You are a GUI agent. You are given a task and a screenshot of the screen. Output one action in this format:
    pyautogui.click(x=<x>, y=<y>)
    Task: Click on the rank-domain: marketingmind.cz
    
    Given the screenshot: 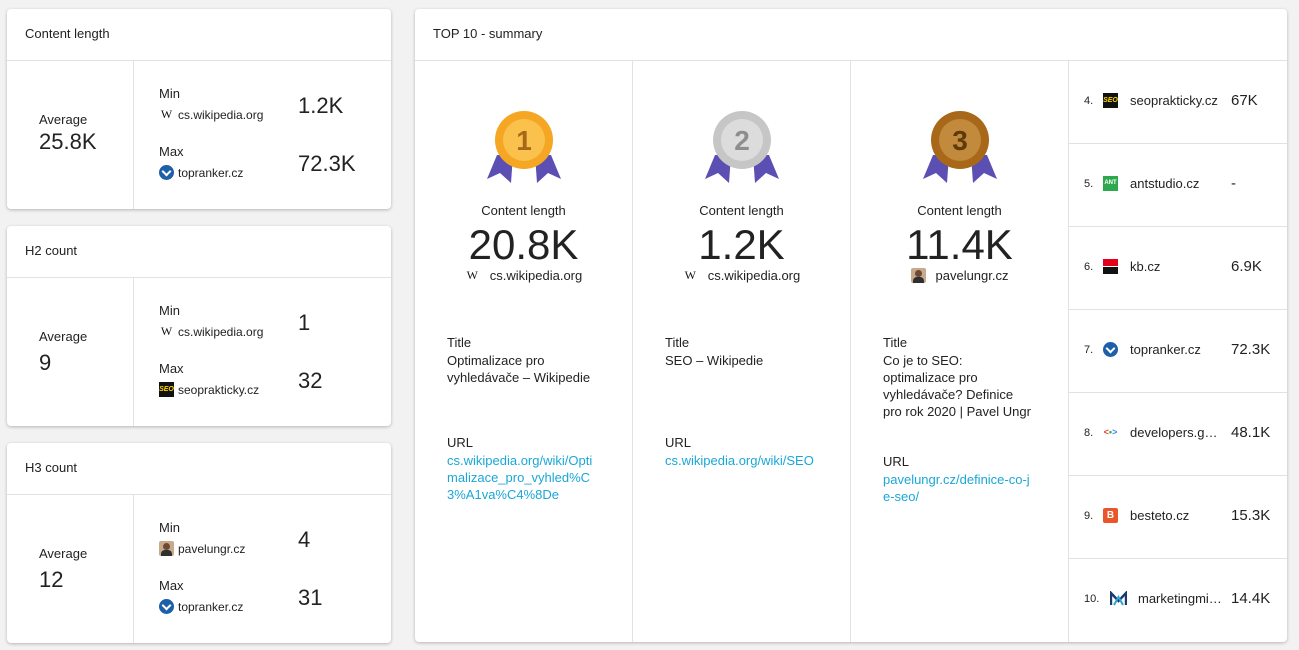 What is the action you would take?
    pyautogui.click(x=1181, y=598)
    